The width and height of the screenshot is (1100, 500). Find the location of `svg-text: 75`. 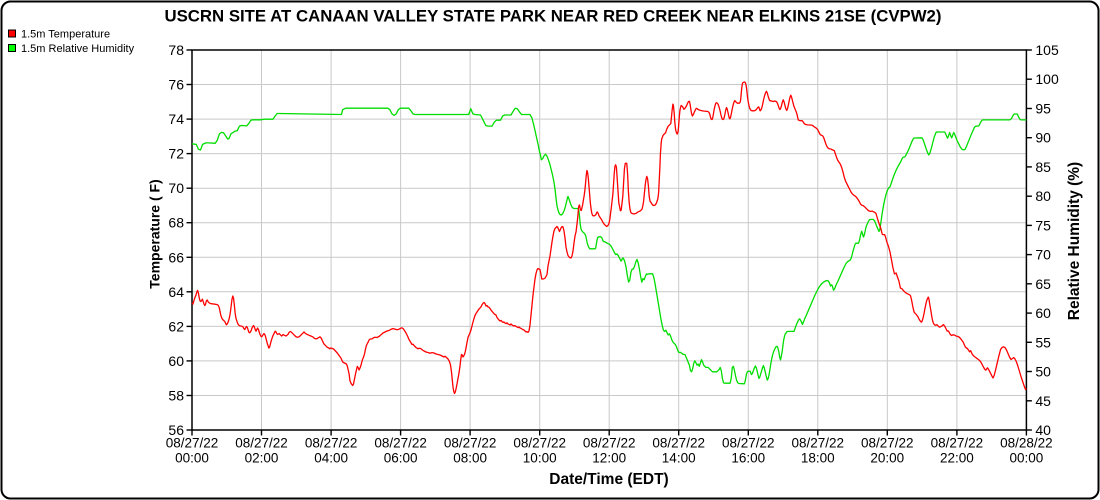

svg-text: 75 is located at coordinates (1043, 225).